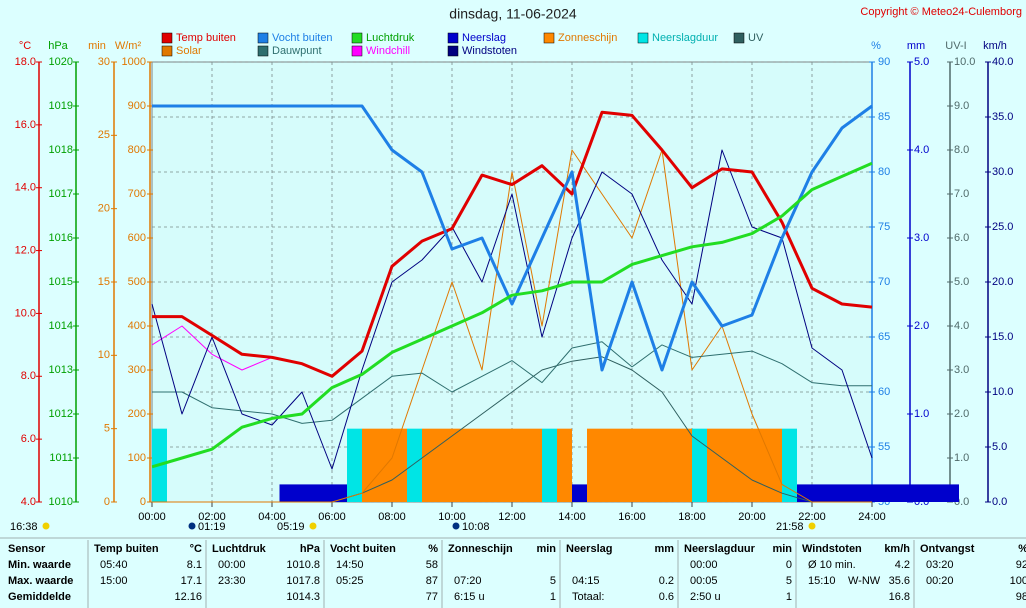 This screenshot has width=1026, height=608. I want to click on cell-value: 100, so click(1018, 581).